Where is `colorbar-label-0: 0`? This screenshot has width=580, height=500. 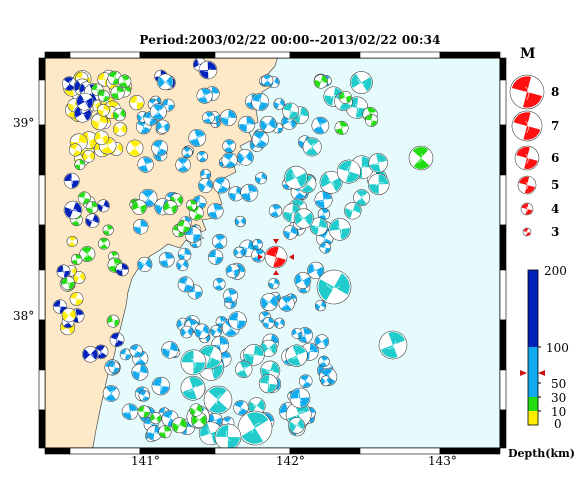
colorbar-label-0: 0 is located at coordinates (558, 424).